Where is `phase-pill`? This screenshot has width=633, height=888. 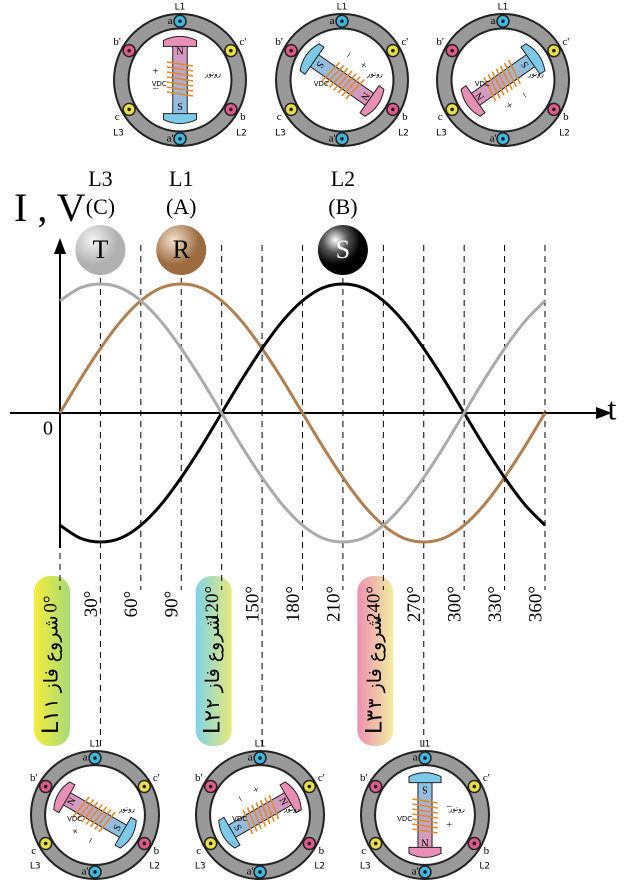 phase-pill is located at coordinates (213, 661).